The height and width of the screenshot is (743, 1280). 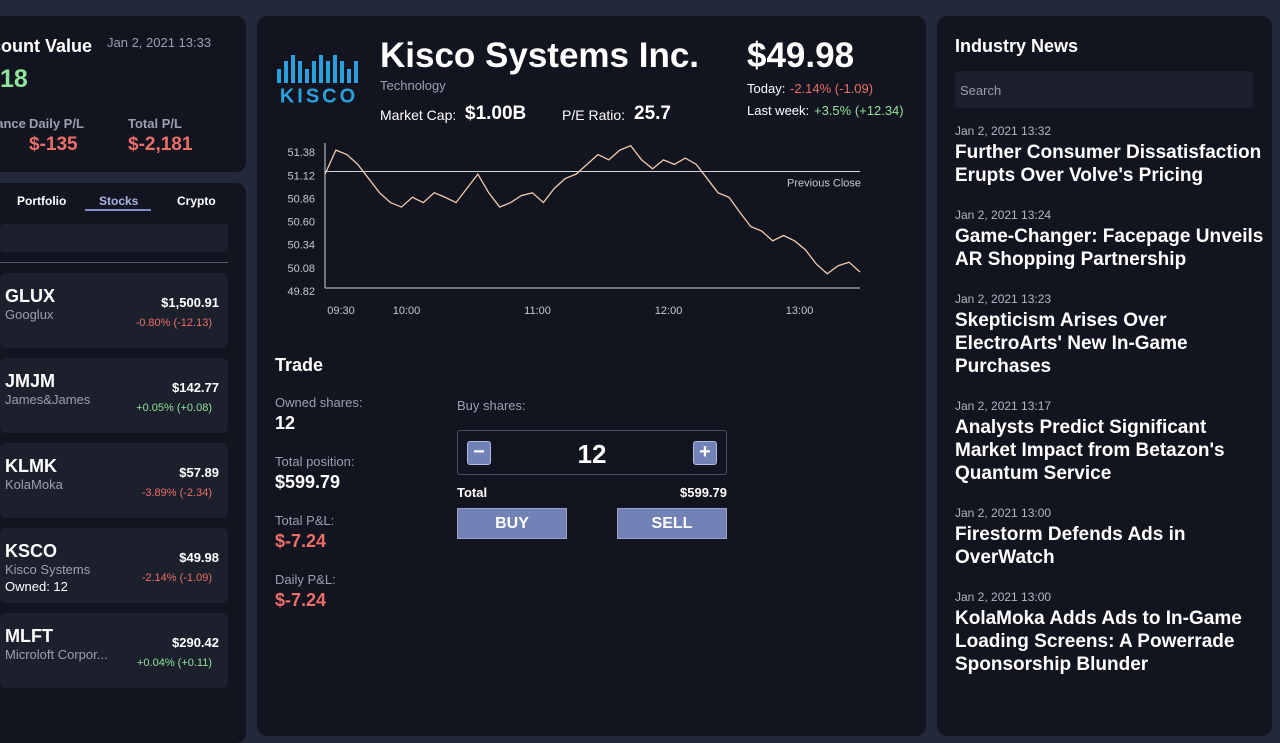 What do you see at coordinates (672, 523) in the screenshot?
I see `sell-button: SELL` at bounding box center [672, 523].